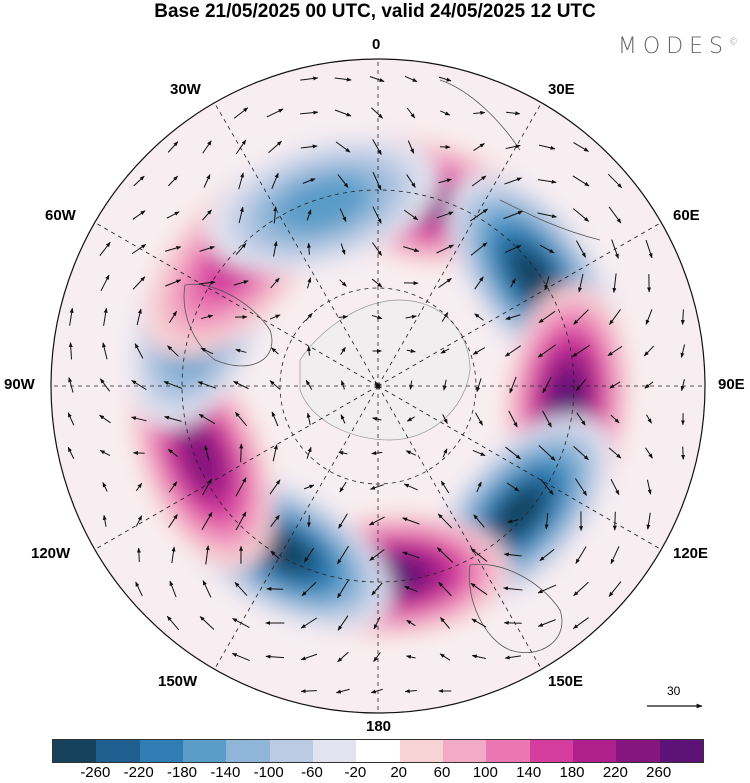  What do you see at coordinates (659, 772) in the screenshot?
I see `colorbar-tick-label: 260` at bounding box center [659, 772].